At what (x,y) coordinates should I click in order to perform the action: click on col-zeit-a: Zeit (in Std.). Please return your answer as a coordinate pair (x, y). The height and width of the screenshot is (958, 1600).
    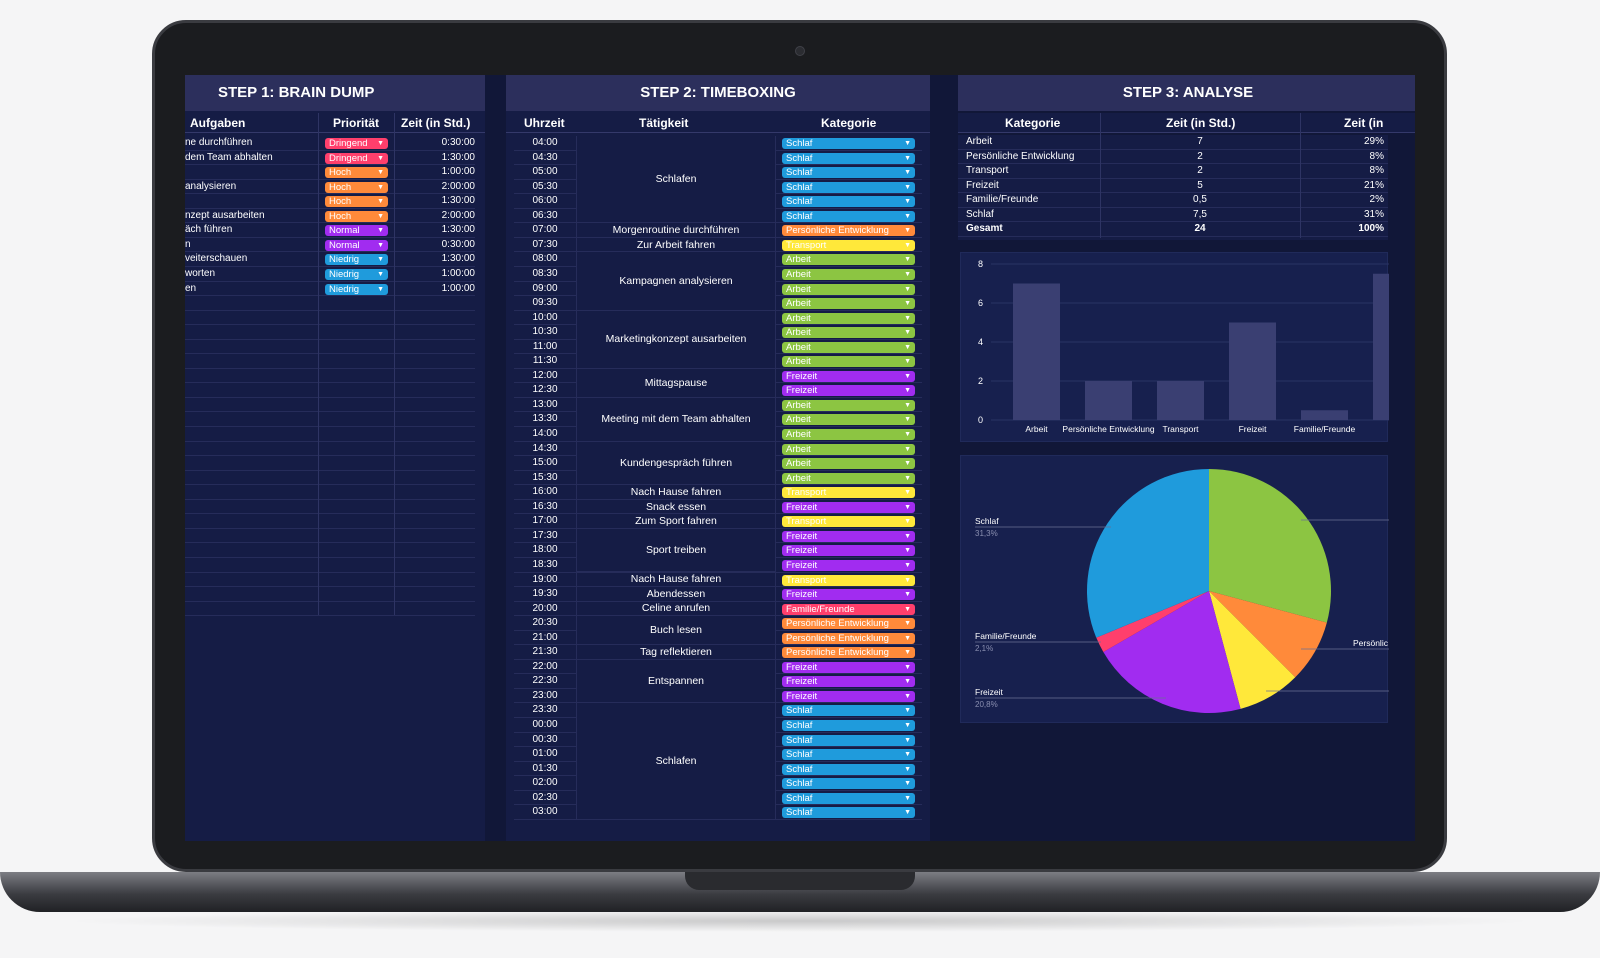
    Looking at the image, I should click on (1201, 123).